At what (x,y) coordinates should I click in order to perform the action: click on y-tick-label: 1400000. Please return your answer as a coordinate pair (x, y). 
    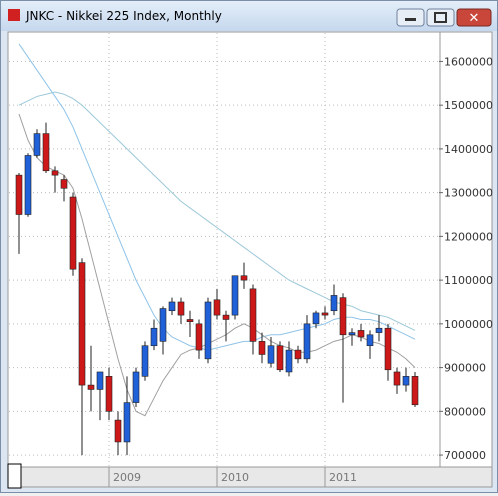
    Looking at the image, I should click on (468, 149).